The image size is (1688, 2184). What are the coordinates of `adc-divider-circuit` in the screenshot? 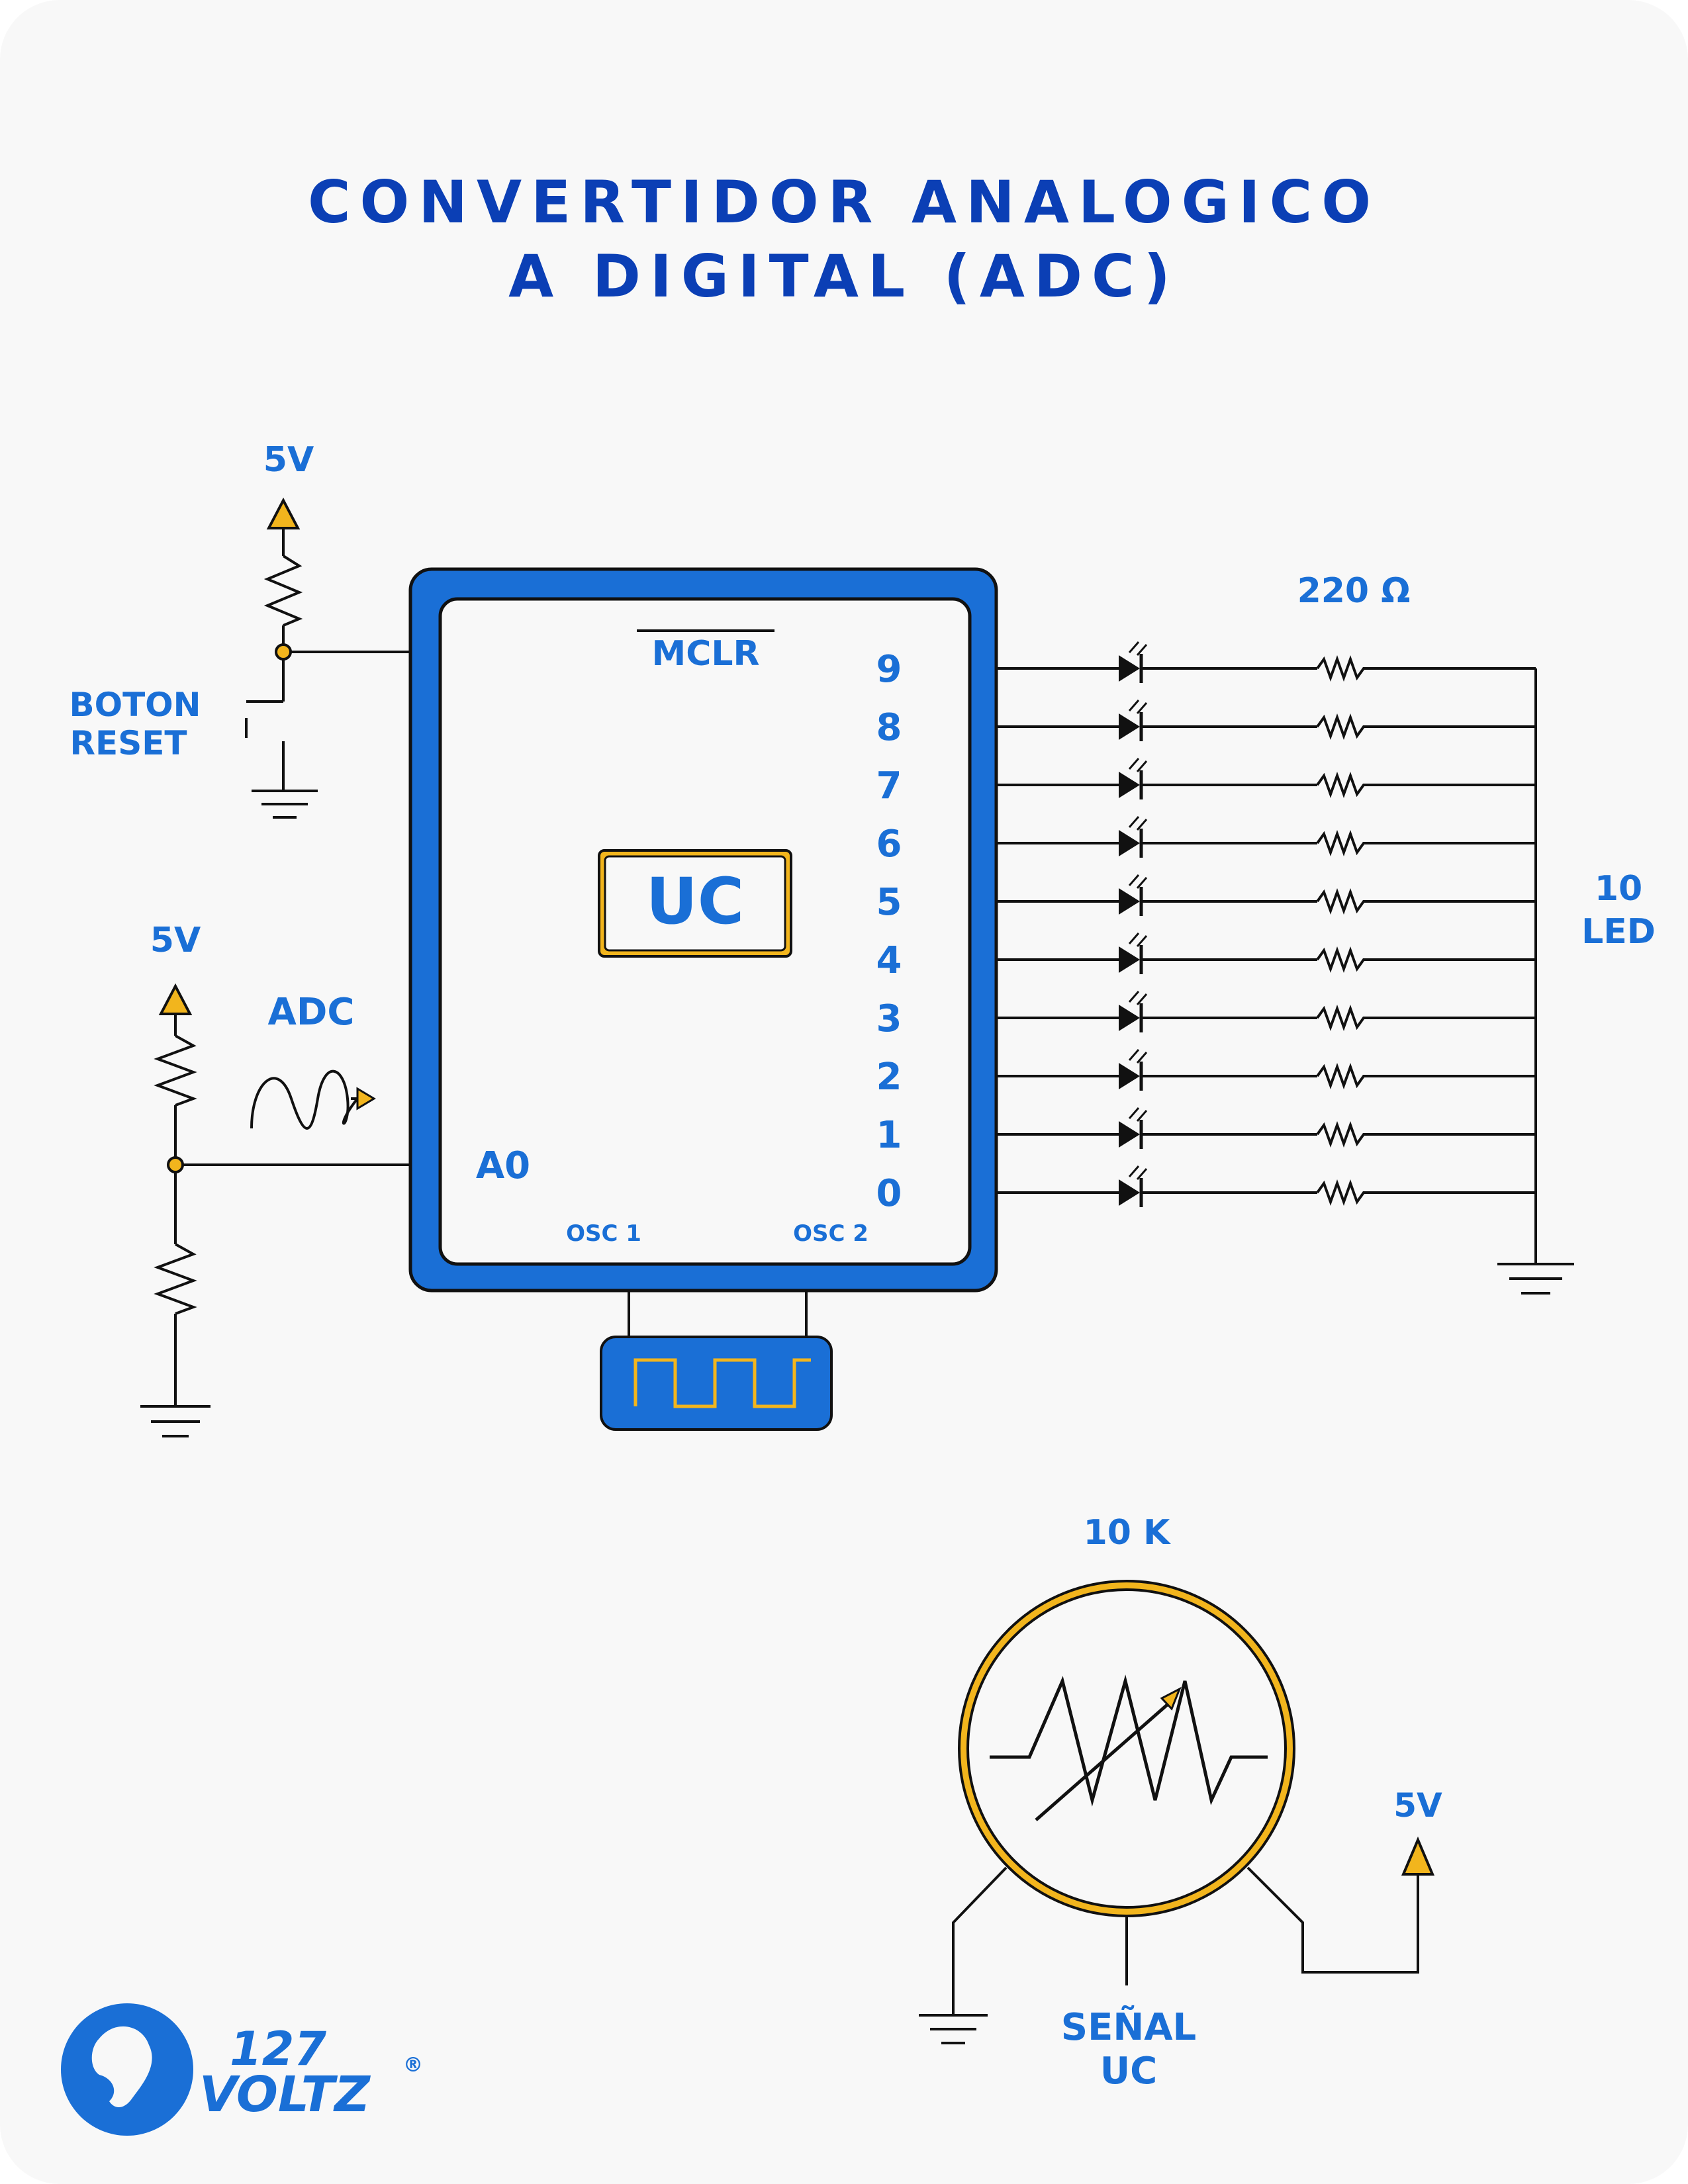 It's located at (275, 1210).